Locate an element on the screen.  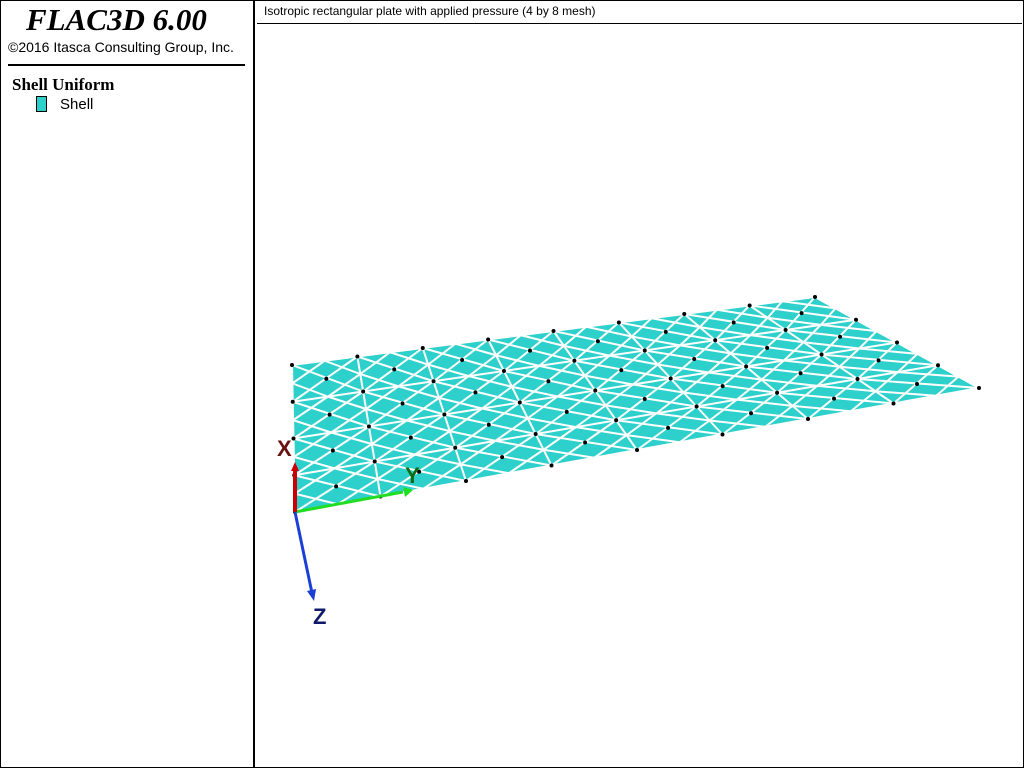
app-title: FLAC3D 6.00 is located at coordinates (116, 19).